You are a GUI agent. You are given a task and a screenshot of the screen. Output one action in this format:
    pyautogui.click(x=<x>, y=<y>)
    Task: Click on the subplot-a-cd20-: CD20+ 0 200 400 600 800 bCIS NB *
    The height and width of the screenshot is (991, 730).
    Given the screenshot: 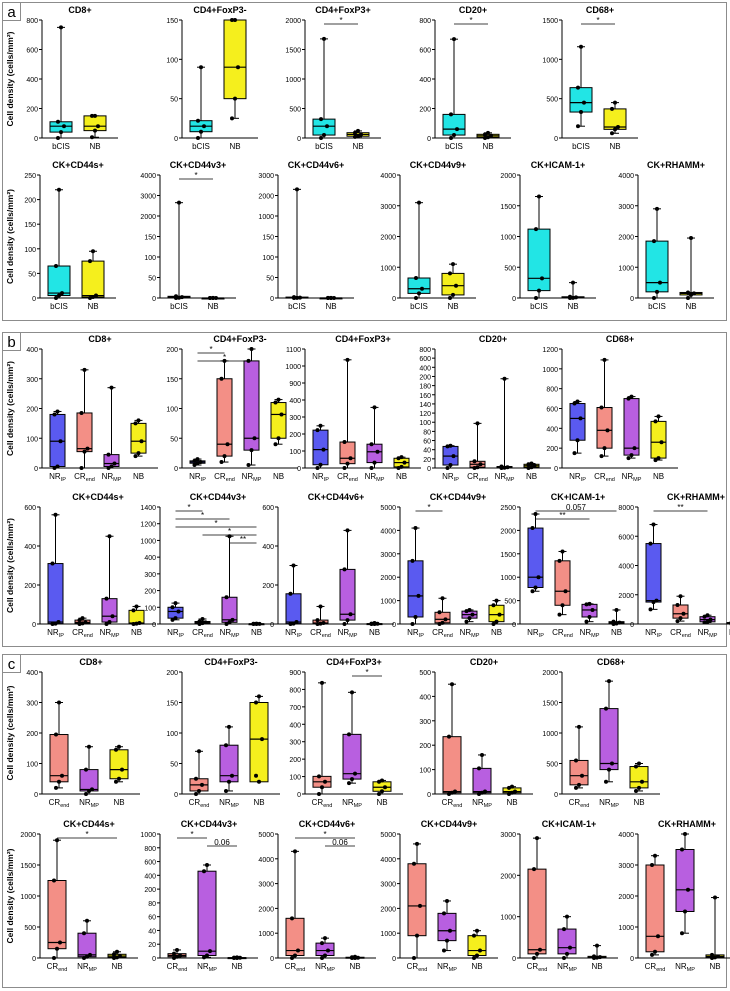 What is the action you would take?
    pyautogui.click(x=465, y=78)
    